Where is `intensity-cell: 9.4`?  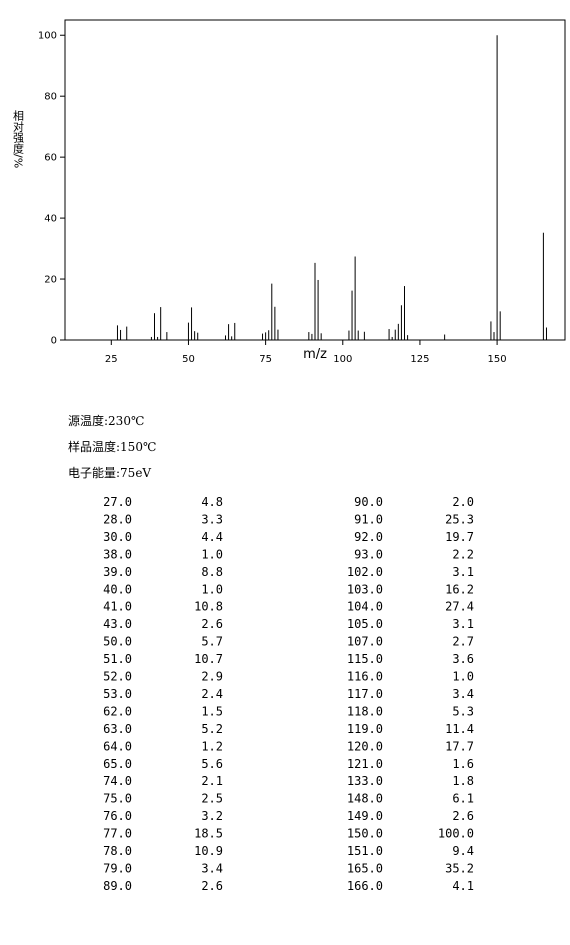 intensity-cell: 9.4 is located at coordinates (463, 851).